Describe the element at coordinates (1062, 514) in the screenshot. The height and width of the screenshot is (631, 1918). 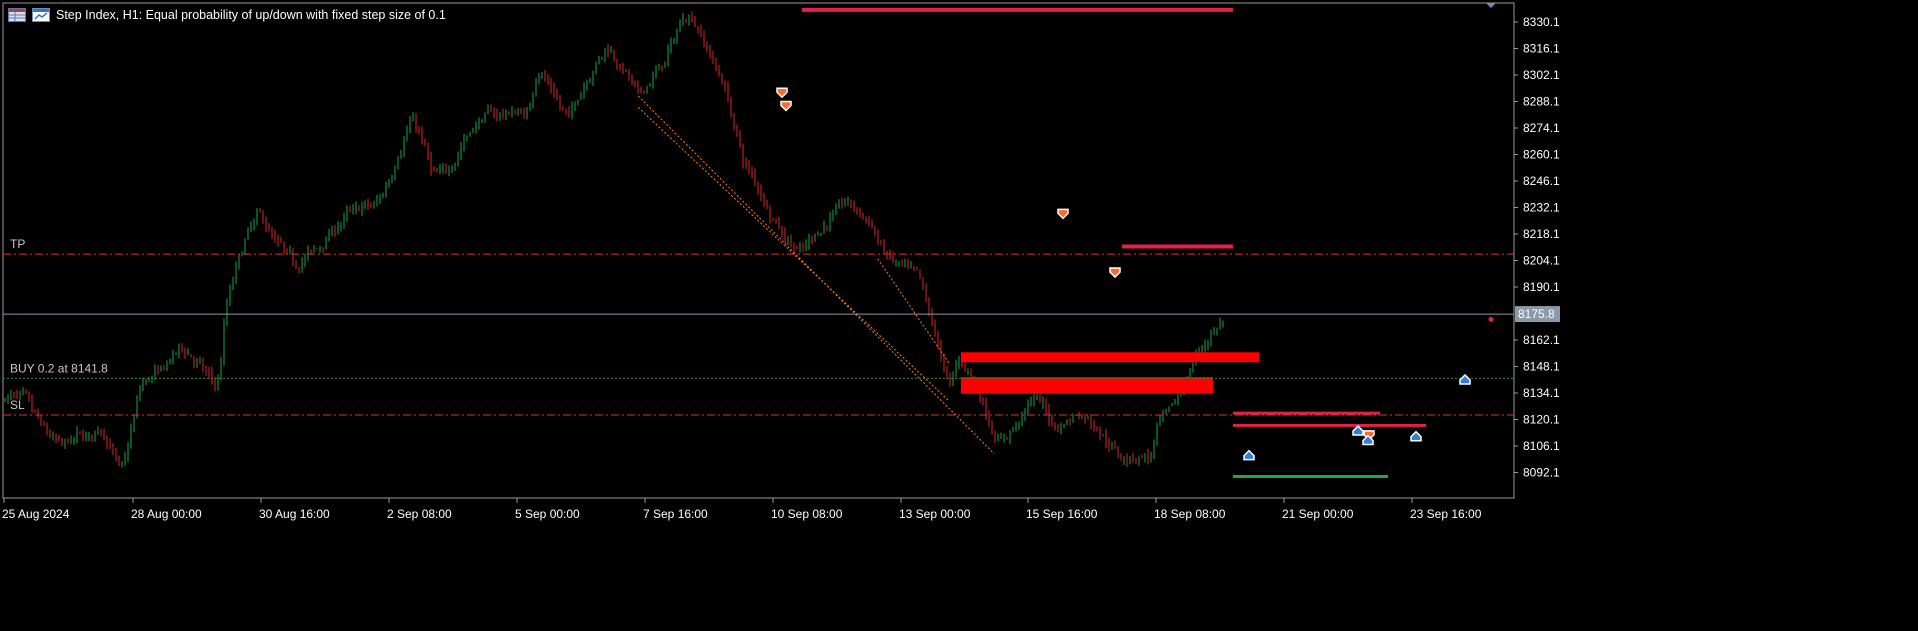
I see `x-tick-label: 15 Sep 16:00` at that location.